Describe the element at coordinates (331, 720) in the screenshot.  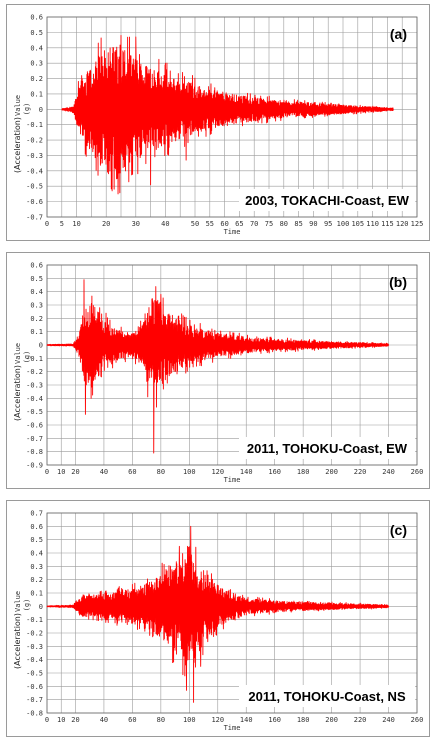
I see `x-tick-label: 200` at that location.